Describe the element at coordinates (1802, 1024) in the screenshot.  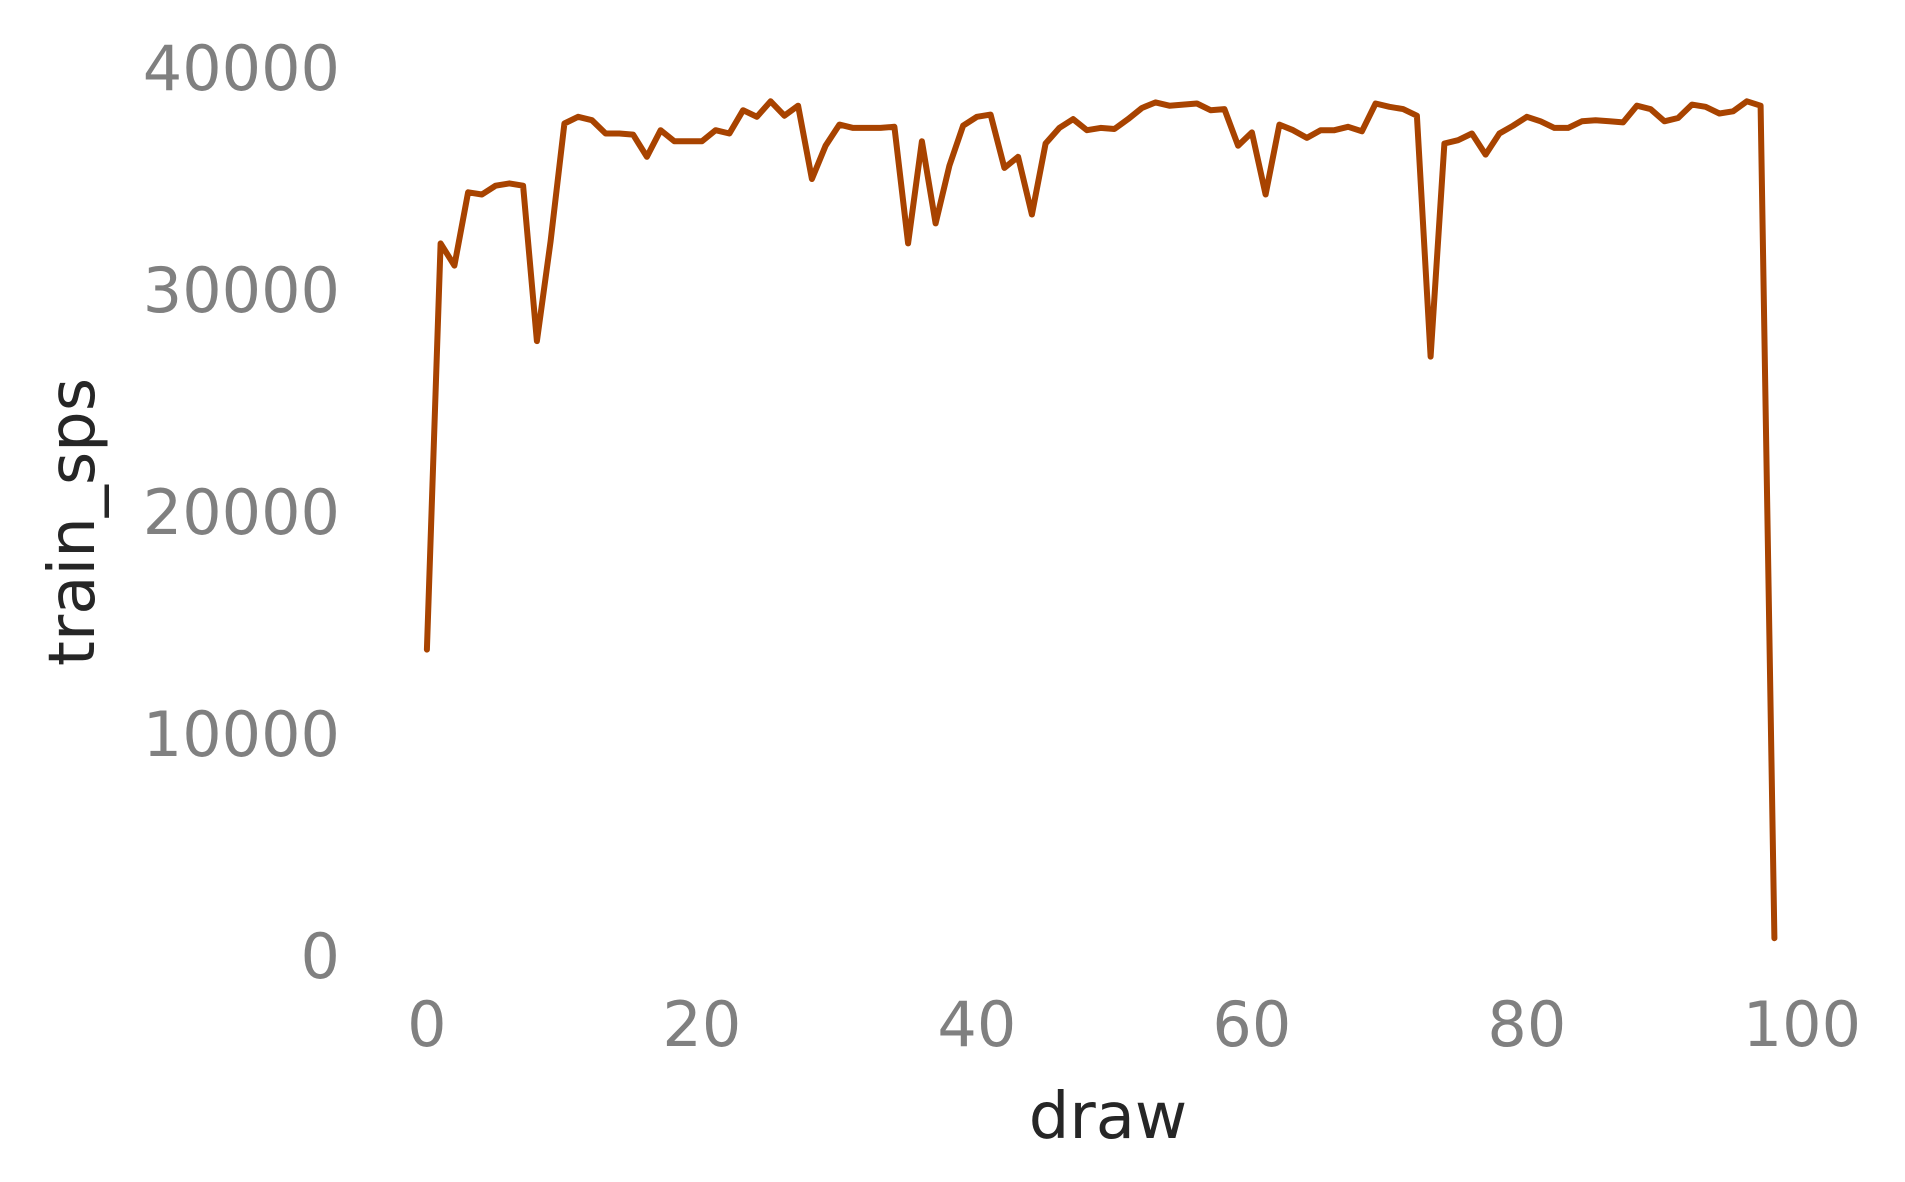
I see `x-tick-label: 100` at that location.